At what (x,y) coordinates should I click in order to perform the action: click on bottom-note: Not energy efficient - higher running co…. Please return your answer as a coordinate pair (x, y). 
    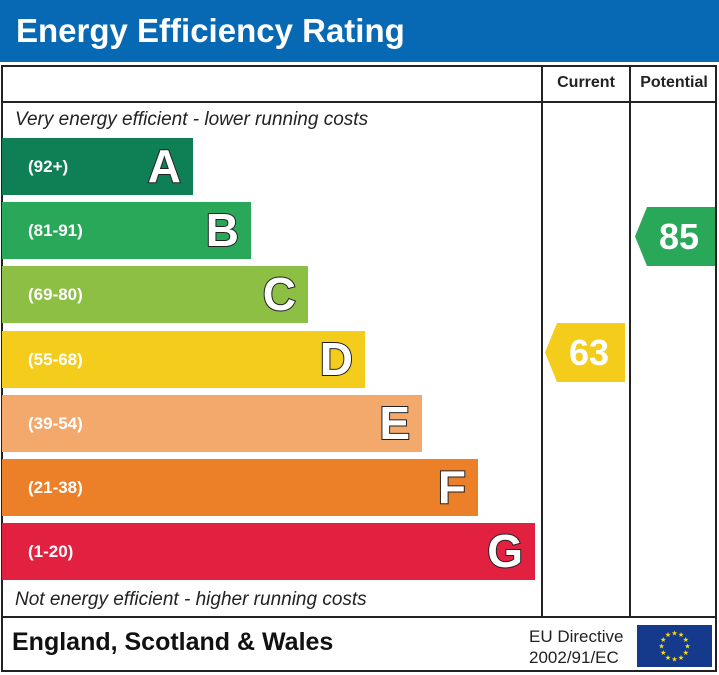
    Looking at the image, I should click on (191, 599).